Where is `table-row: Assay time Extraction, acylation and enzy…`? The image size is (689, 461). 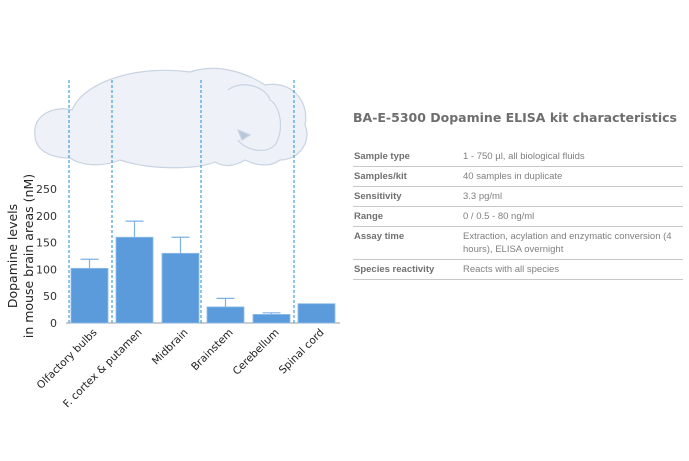
table-row: Assay time Extraction, acylation and enzy… is located at coordinates (518, 243).